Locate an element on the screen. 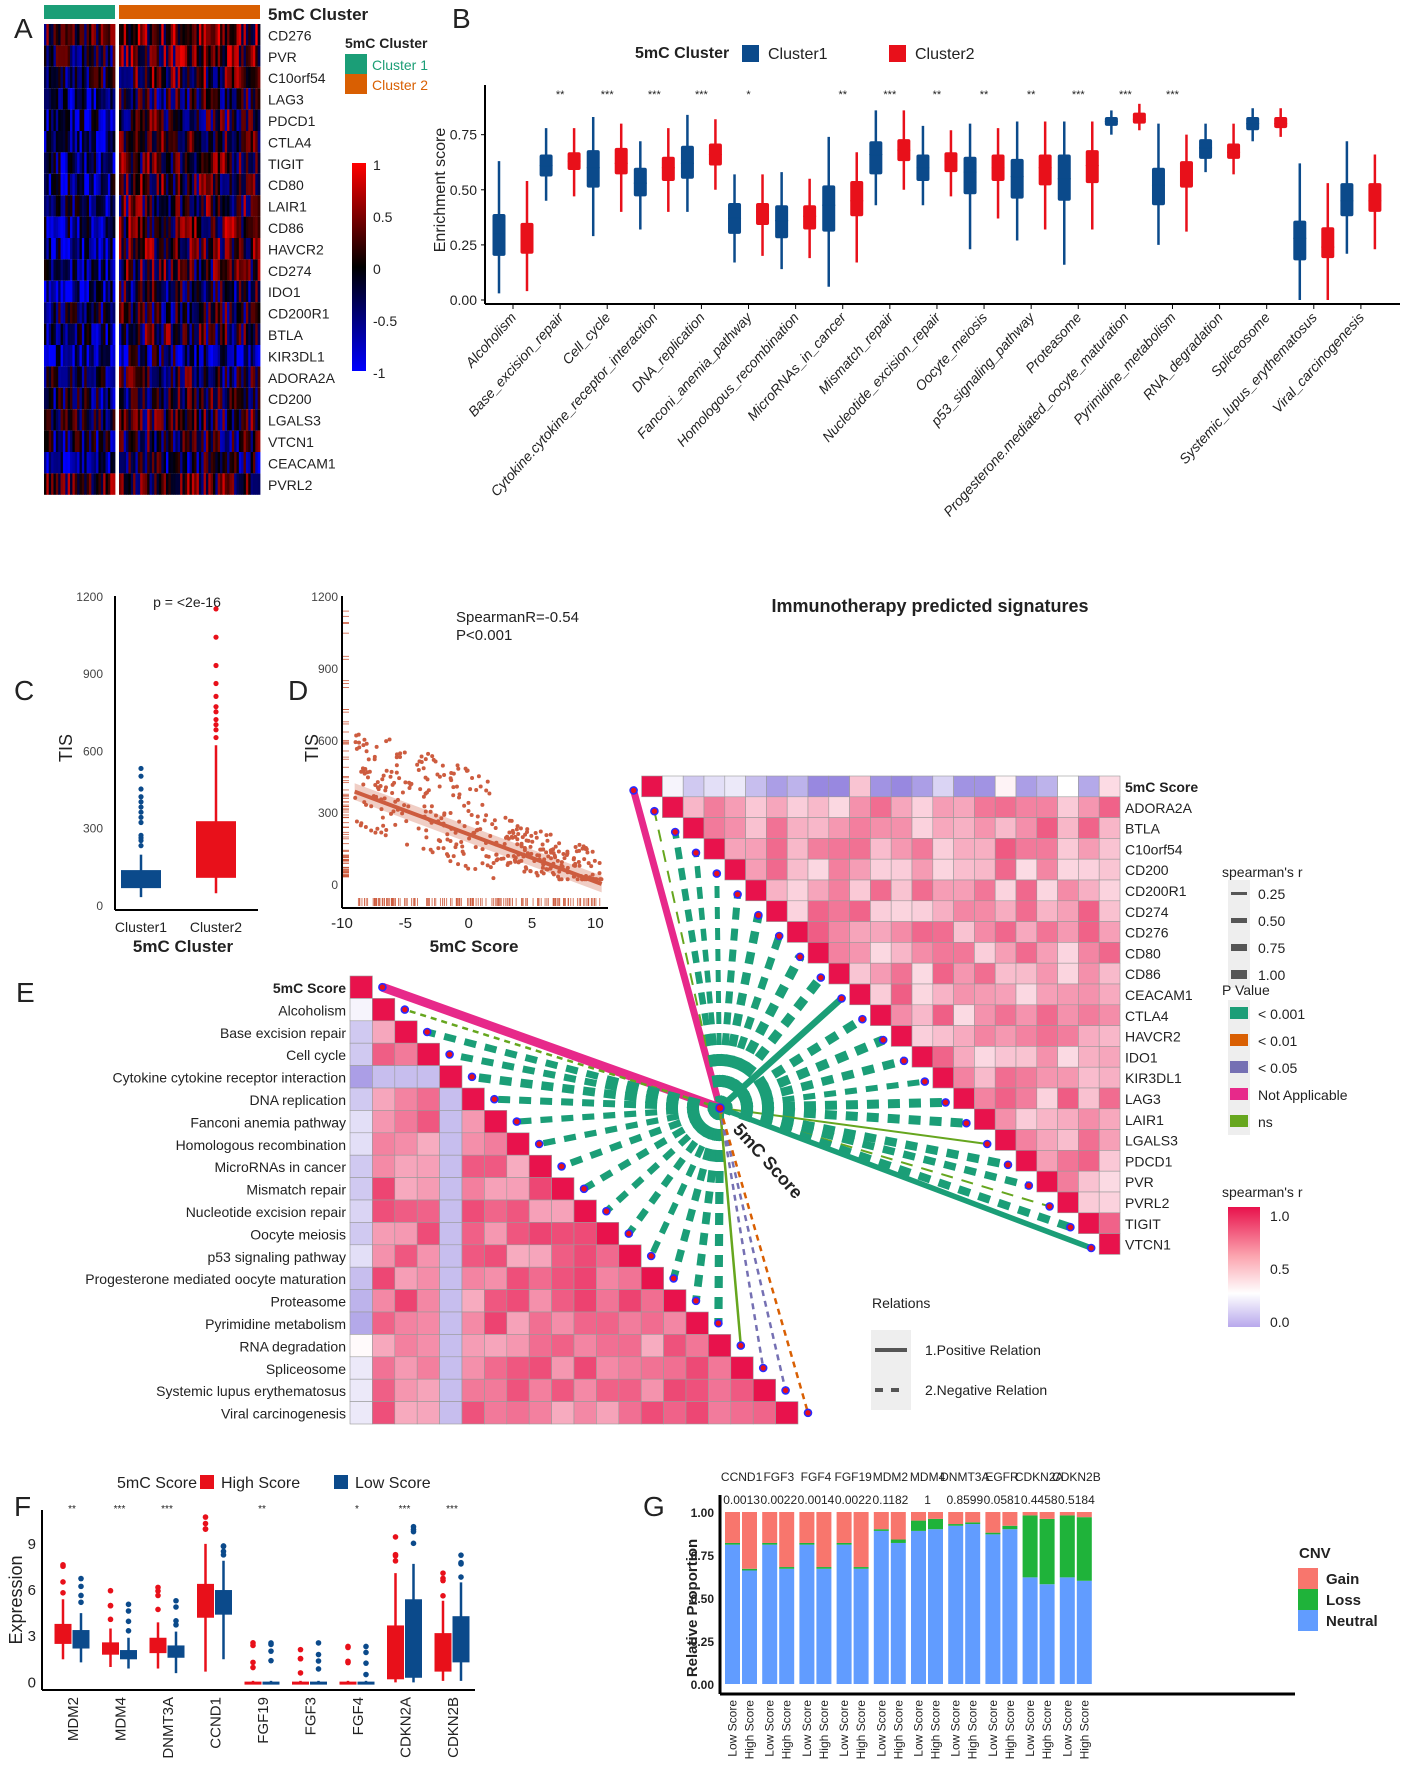  link-endpoint is located at coordinates (633, 790).